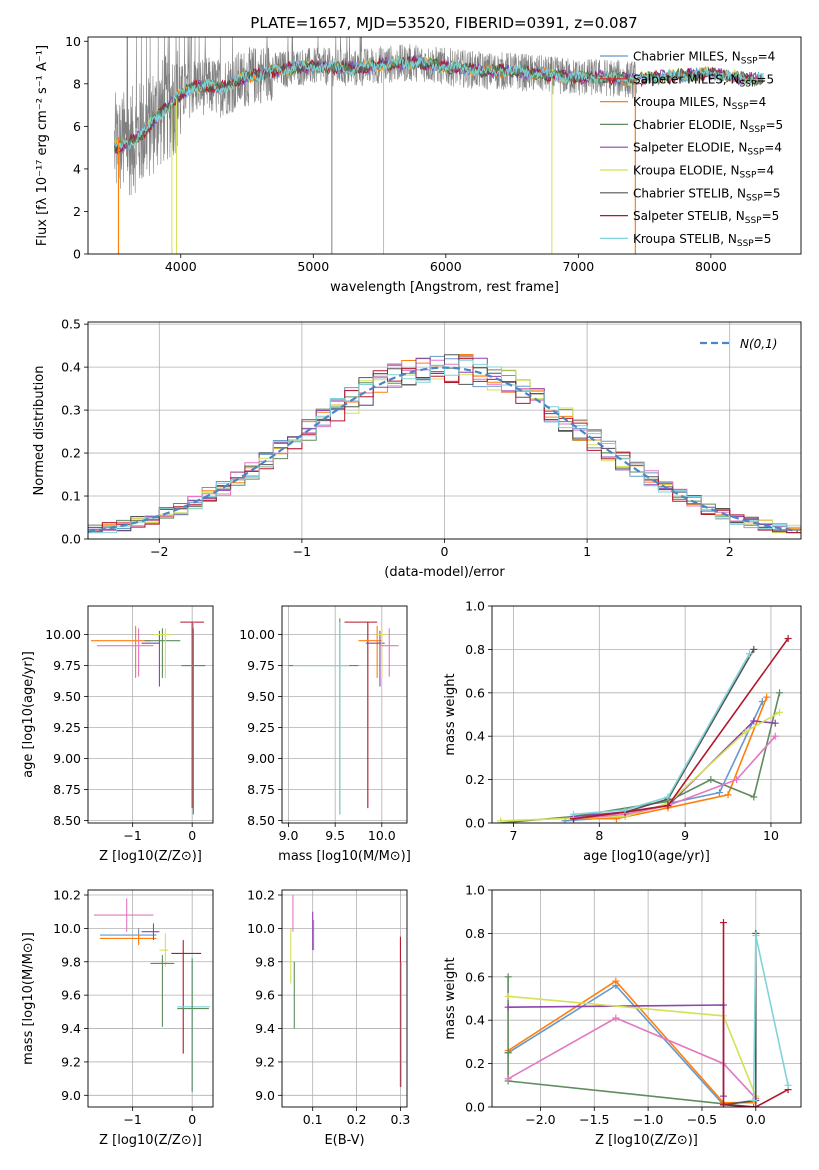 Image resolution: width=819 pixels, height=1170 pixels. I want to click on legend-name: Kroupa MILES, N, so click(682, 102).